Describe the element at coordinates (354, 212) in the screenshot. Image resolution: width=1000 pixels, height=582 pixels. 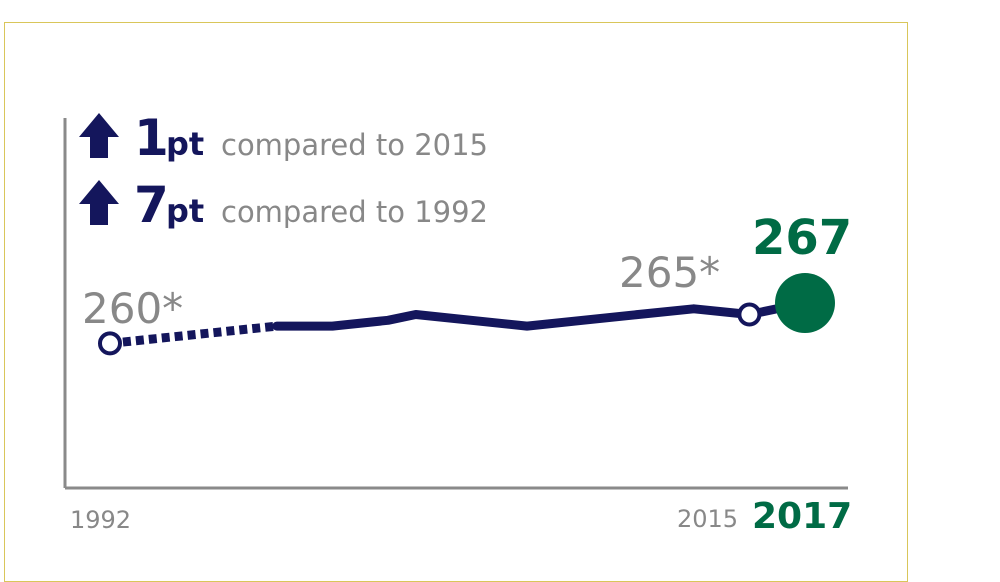
I see `change-text-2: compared to 1992` at that location.